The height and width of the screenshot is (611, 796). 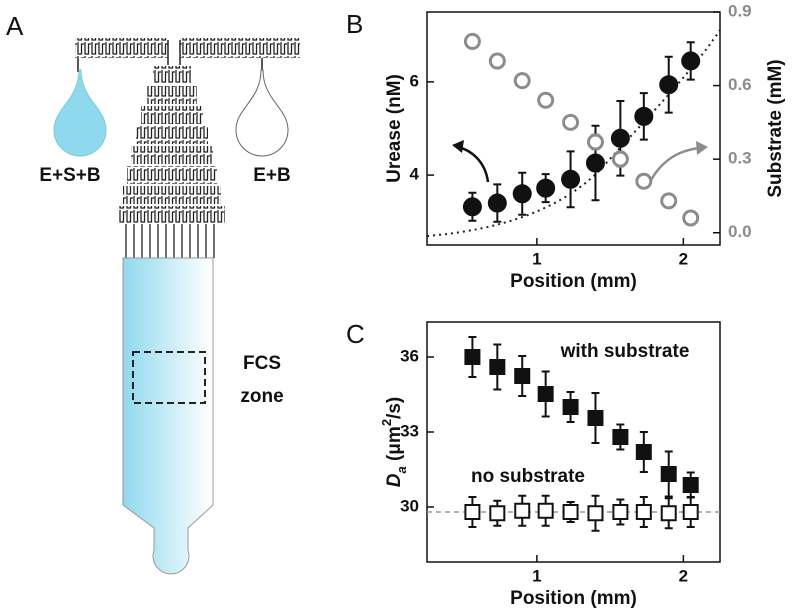 I want to click on panel-label: C, so click(x=355, y=334).